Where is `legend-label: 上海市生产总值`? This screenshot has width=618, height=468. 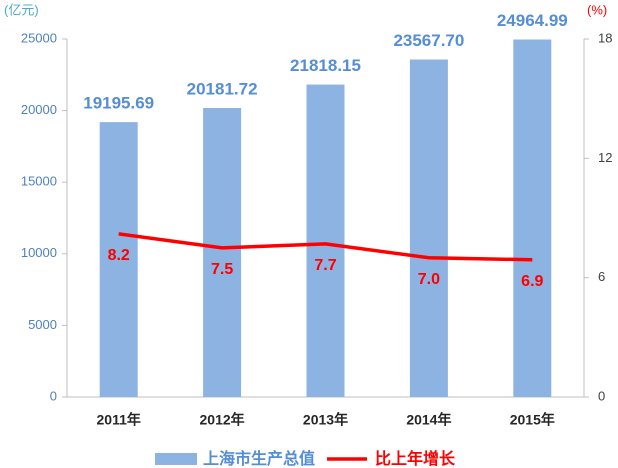 legend-label: 上海市生产总值 is located at coordinates (259, 458).